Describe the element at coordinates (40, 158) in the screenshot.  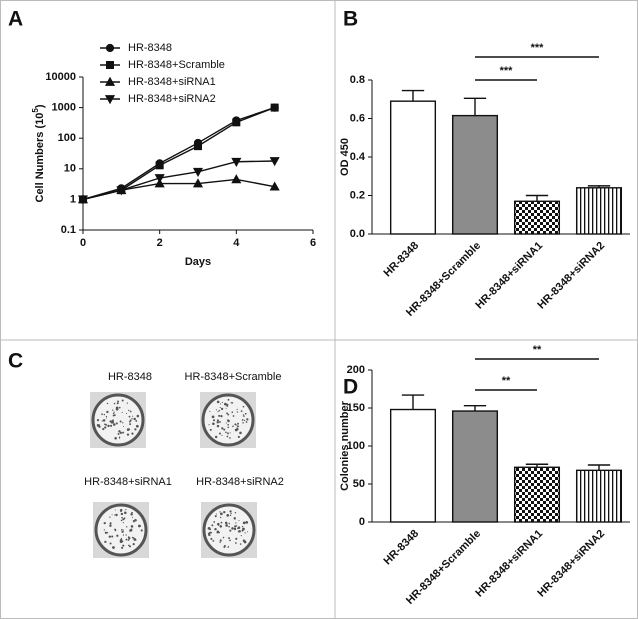
I see `y-axis-title-part: Cell Numbers (10` at that location.